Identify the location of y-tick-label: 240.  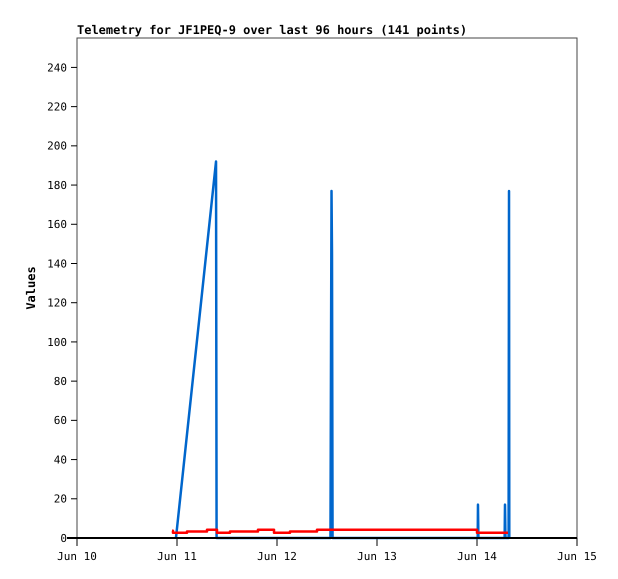
(57, 67).